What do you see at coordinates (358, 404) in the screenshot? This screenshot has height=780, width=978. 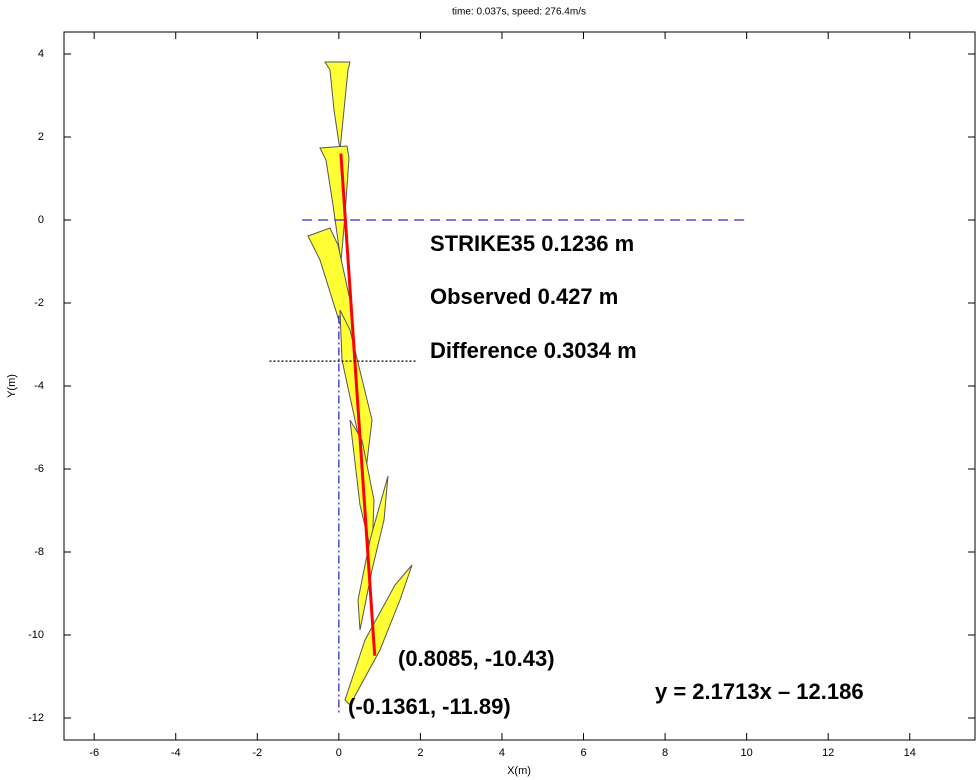 I see `series-line` at bounding box center [358, 404].